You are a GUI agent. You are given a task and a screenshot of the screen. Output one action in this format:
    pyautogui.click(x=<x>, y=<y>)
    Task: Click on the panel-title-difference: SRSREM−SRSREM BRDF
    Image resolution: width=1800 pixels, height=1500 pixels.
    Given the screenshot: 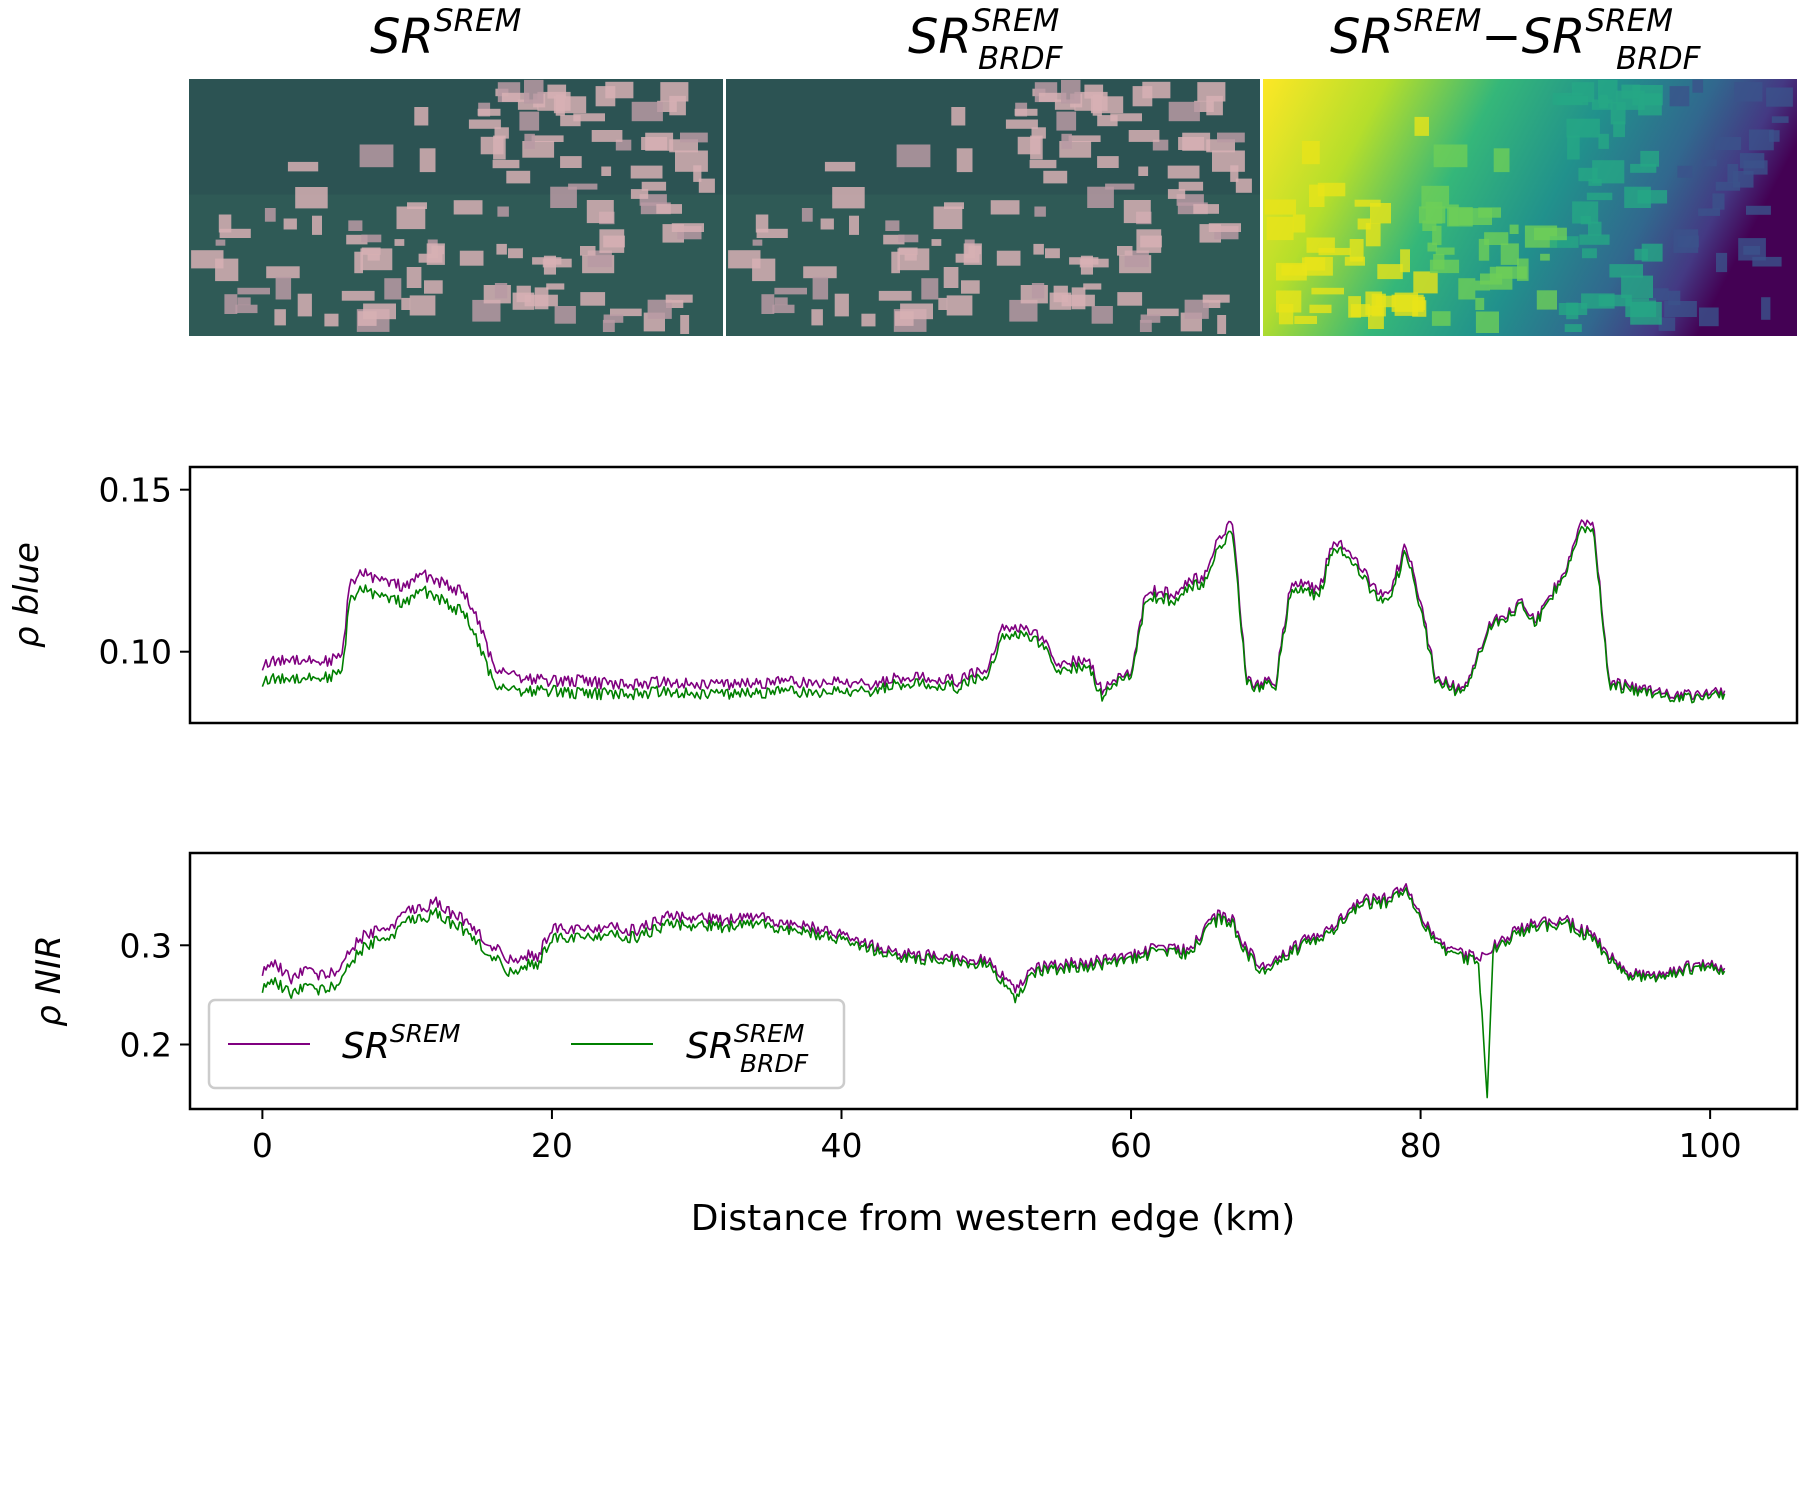 What is the action you would take?
    pyautogui.click(x=1516, y=40)
    